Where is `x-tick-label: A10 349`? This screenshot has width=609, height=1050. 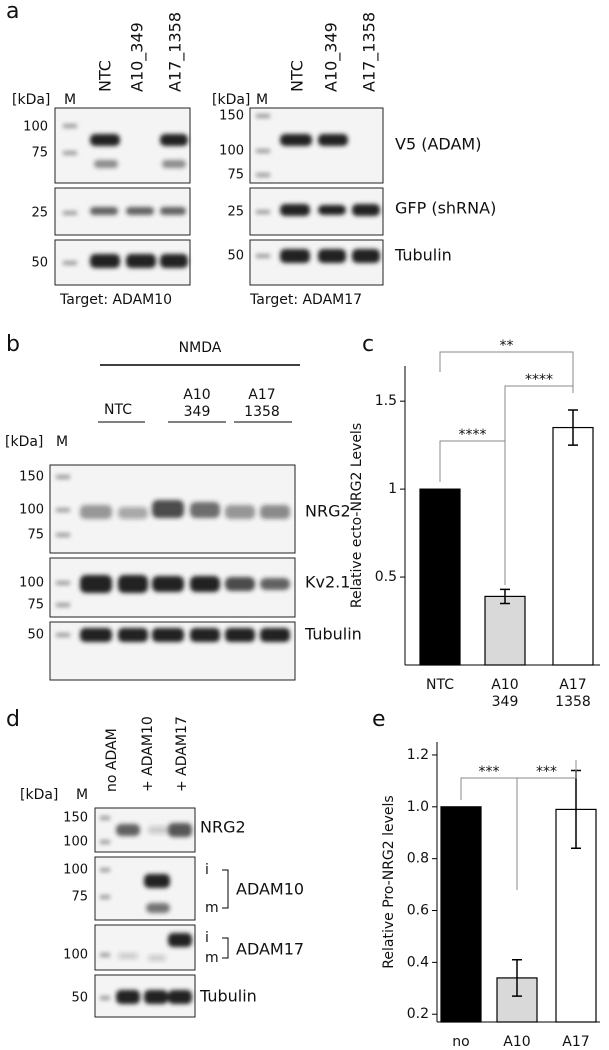
x-tick-label: A10 349 is located at coordinates (504, 693).